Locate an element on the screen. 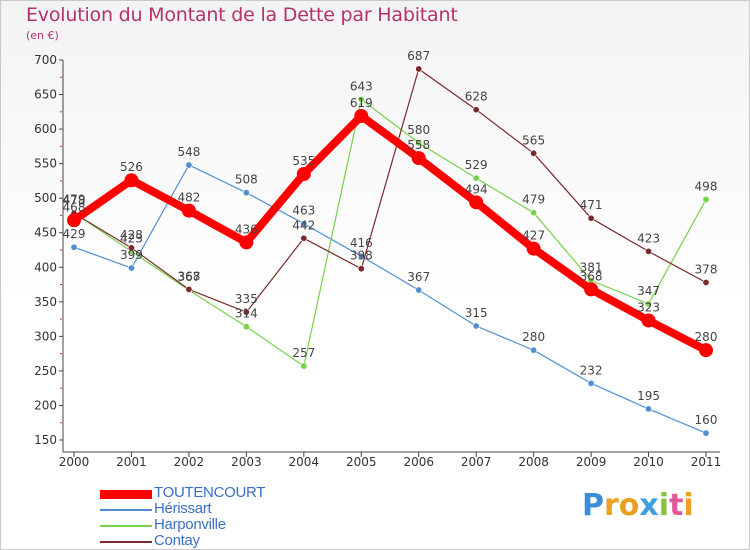 This screenshot has width=750, height=550. data-label: 315 is located at coordinates (476, 313).